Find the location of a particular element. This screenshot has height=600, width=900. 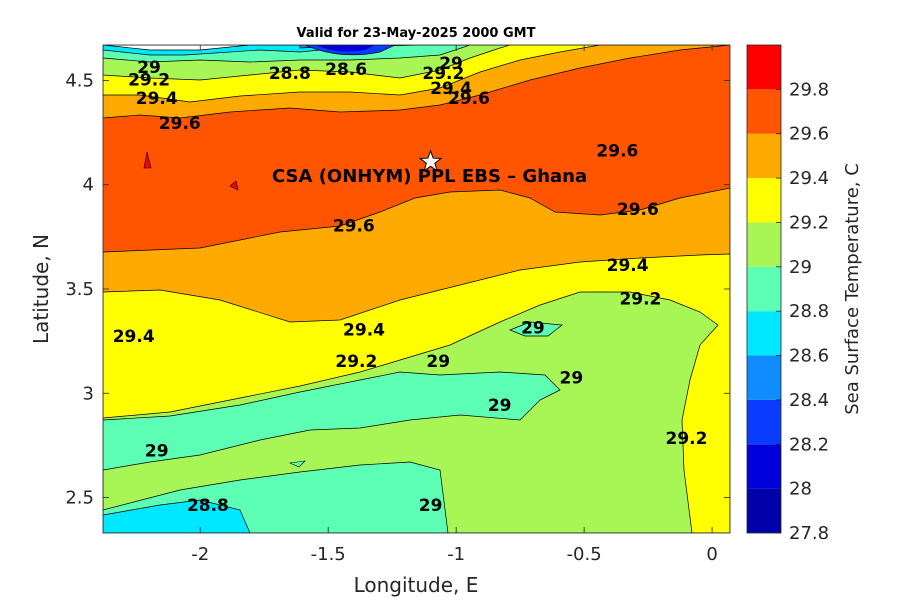

x-tick-label: -0.5 is located at coordinates (584, 554).